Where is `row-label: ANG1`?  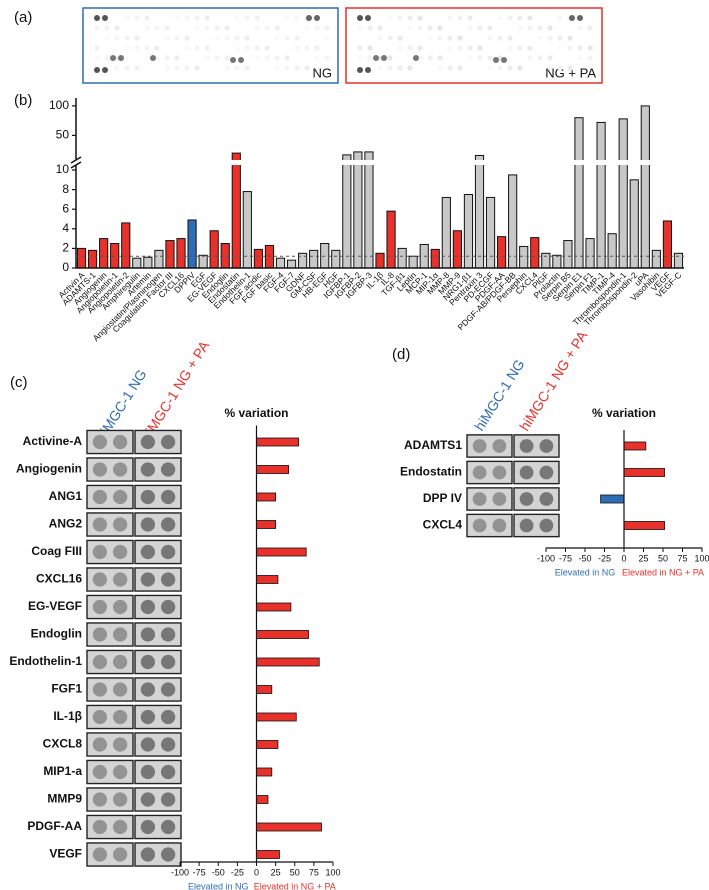 row-label: ANG1 is located at coordinates (66, 496).